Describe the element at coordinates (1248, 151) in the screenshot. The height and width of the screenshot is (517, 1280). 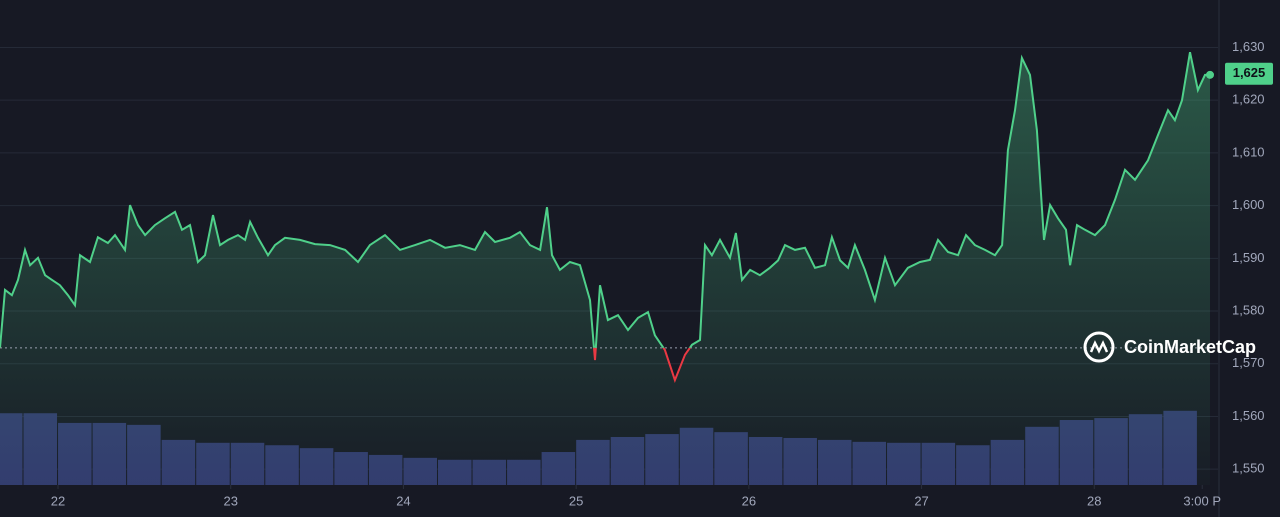
I see `y-tick-label: 1,610` at that location.